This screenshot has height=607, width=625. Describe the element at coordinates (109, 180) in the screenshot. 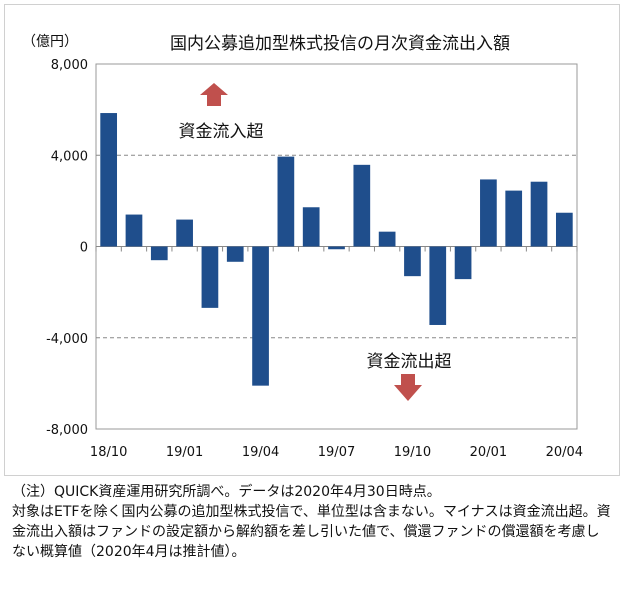

I see `bar-18/10` at that location.